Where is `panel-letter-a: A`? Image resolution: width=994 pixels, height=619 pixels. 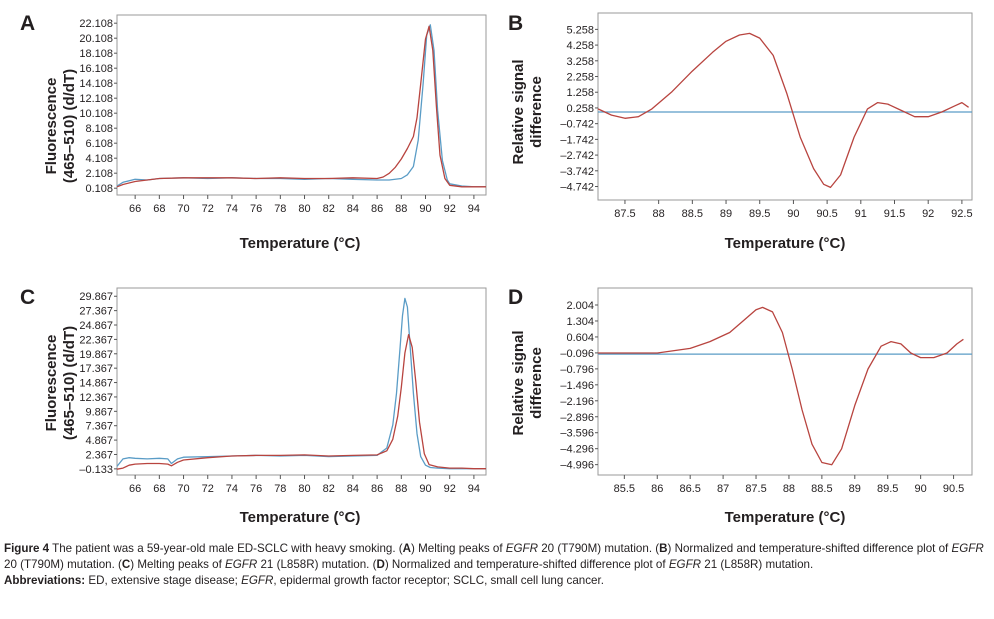
panel-letter-a: A is located at coordinates (27, 23).